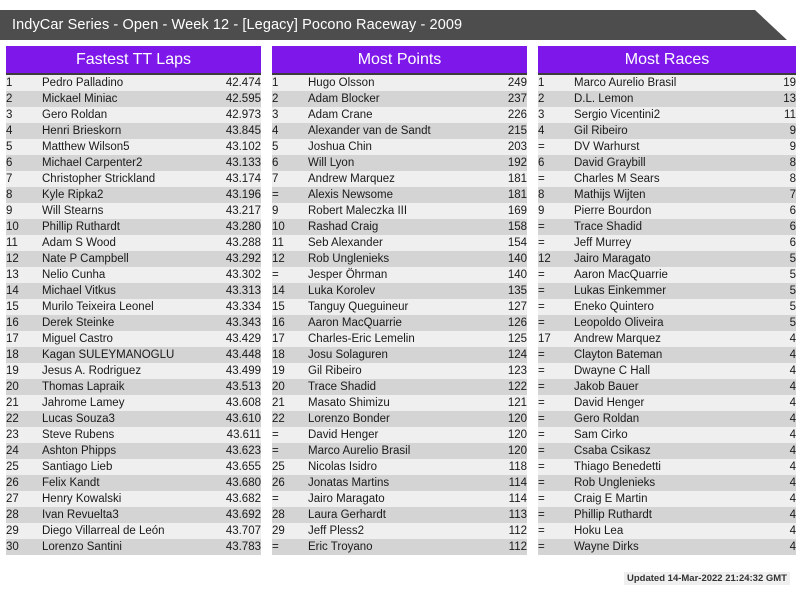  What do you see at coordinates (399, 435) in the screenshot?
I see `table-row: = David Henger 120` at bounding box center [399, 435].